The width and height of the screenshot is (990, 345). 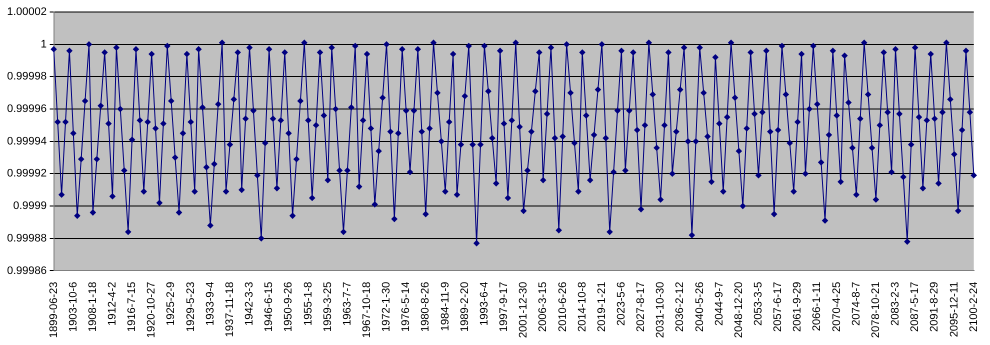 What do you see at coordinates (543, 307) in the screenshot?
I see `x-tick-label: 2006-3-15` at bounding box center [543, 307].